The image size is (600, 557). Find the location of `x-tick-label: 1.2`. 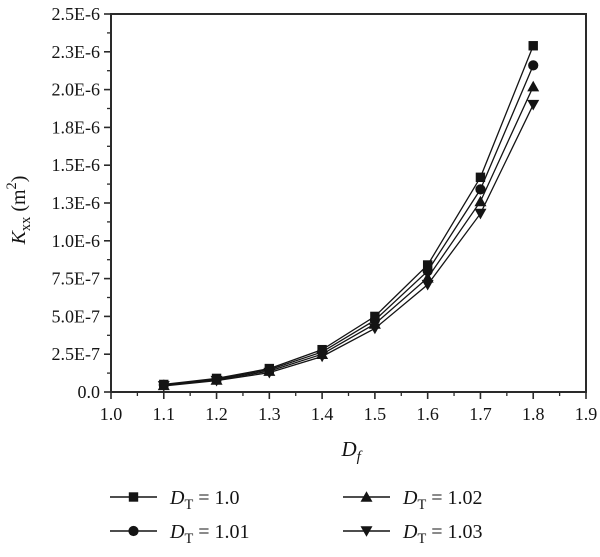

x-tick-label: 1.2 is located at coordinates (216, 414).